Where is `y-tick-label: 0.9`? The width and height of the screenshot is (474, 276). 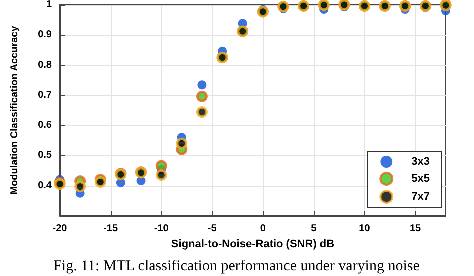 y-tick-label: 0.9 is located at coordinates (45, 35).